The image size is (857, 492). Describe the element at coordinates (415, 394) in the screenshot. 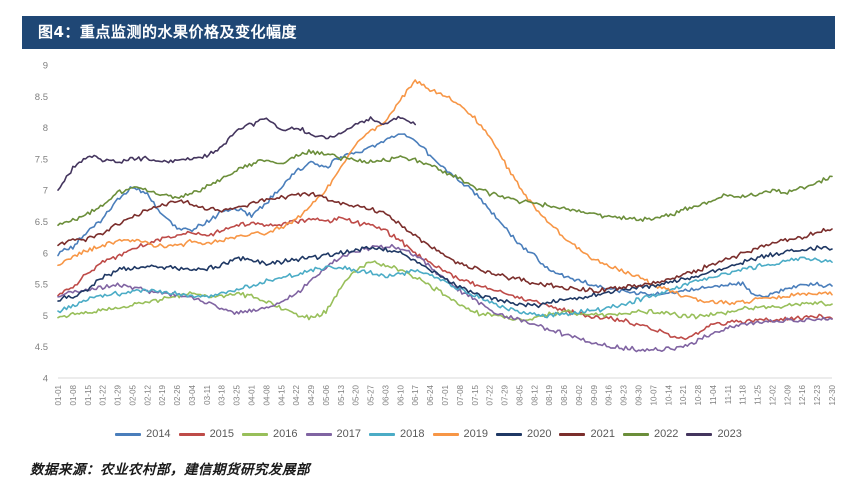

I see `x-axis-tick-label: 06-17` at that location.